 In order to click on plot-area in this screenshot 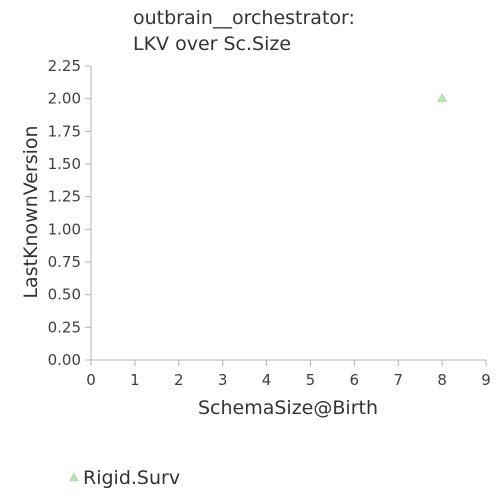, I will do `click(442, 97)`.